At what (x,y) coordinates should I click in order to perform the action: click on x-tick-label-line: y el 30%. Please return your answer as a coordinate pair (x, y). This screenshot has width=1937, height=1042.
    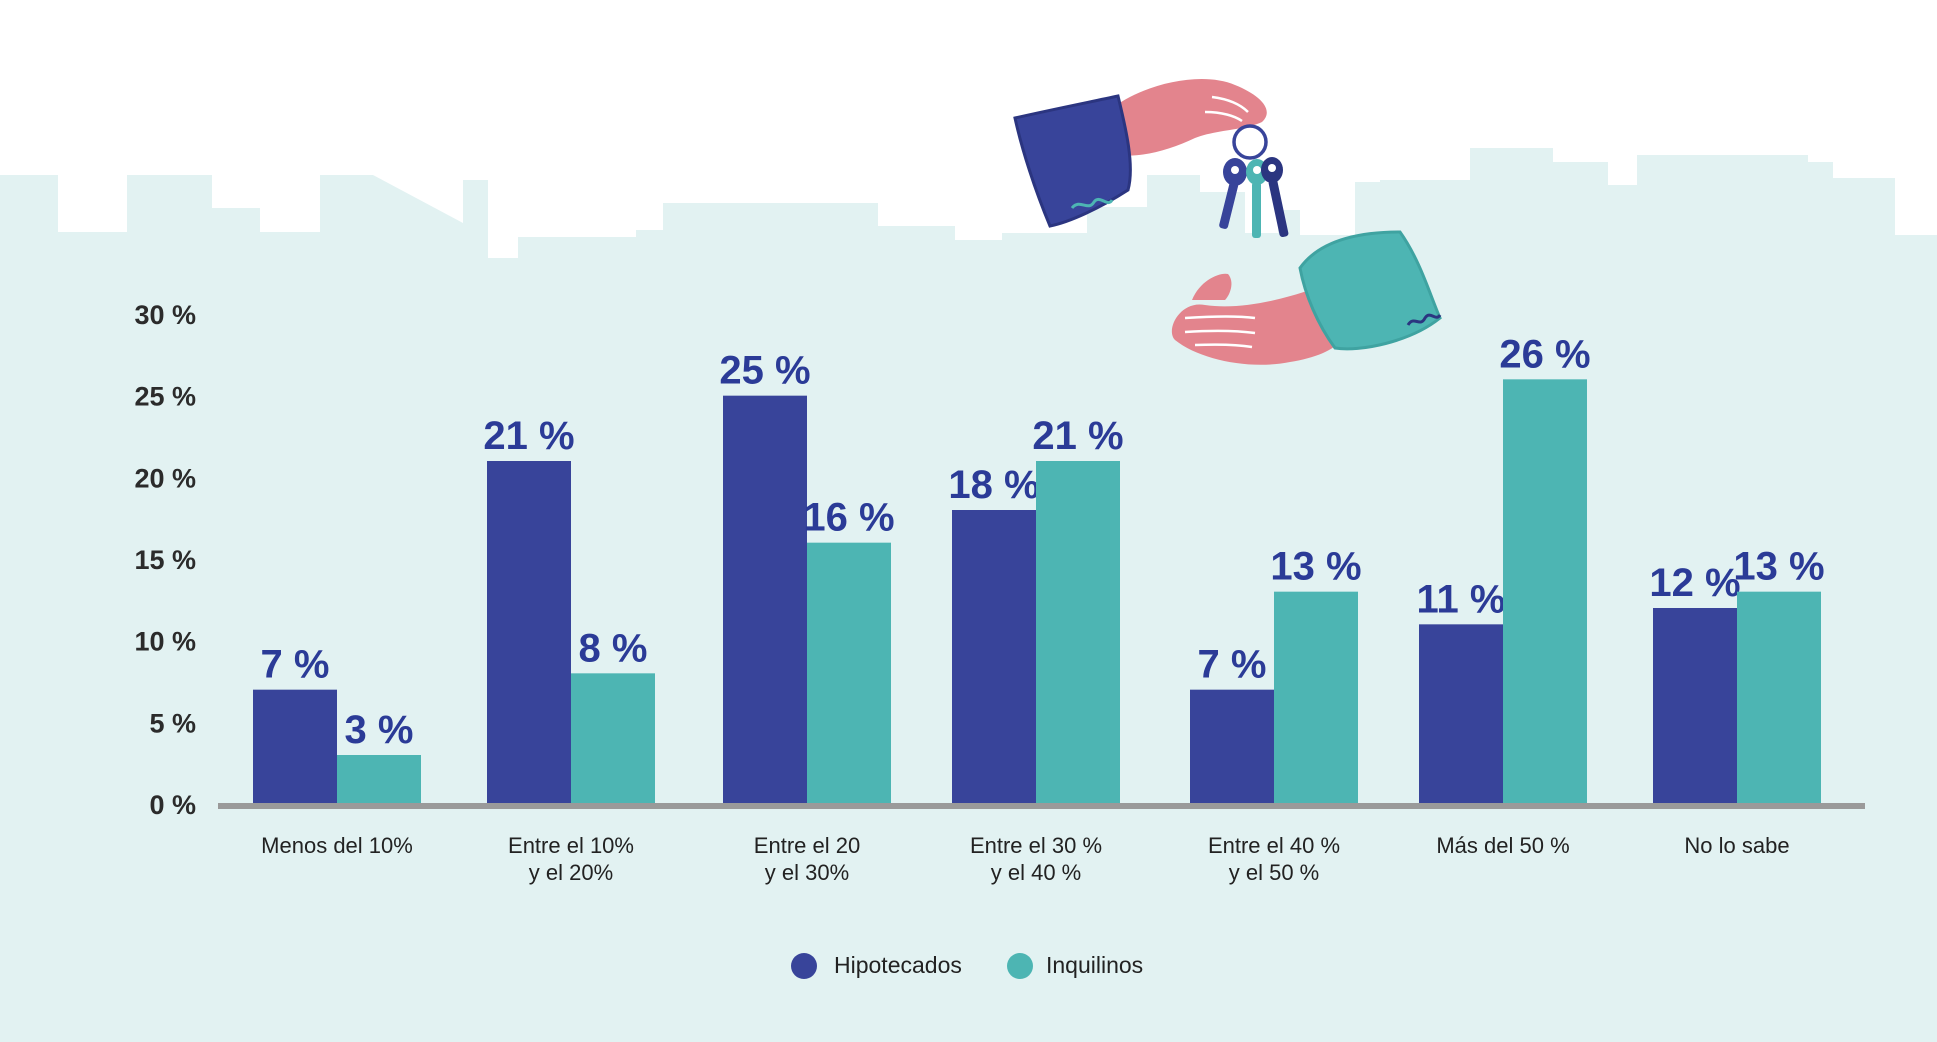
    Looking at the image, I should click on (807, 872).